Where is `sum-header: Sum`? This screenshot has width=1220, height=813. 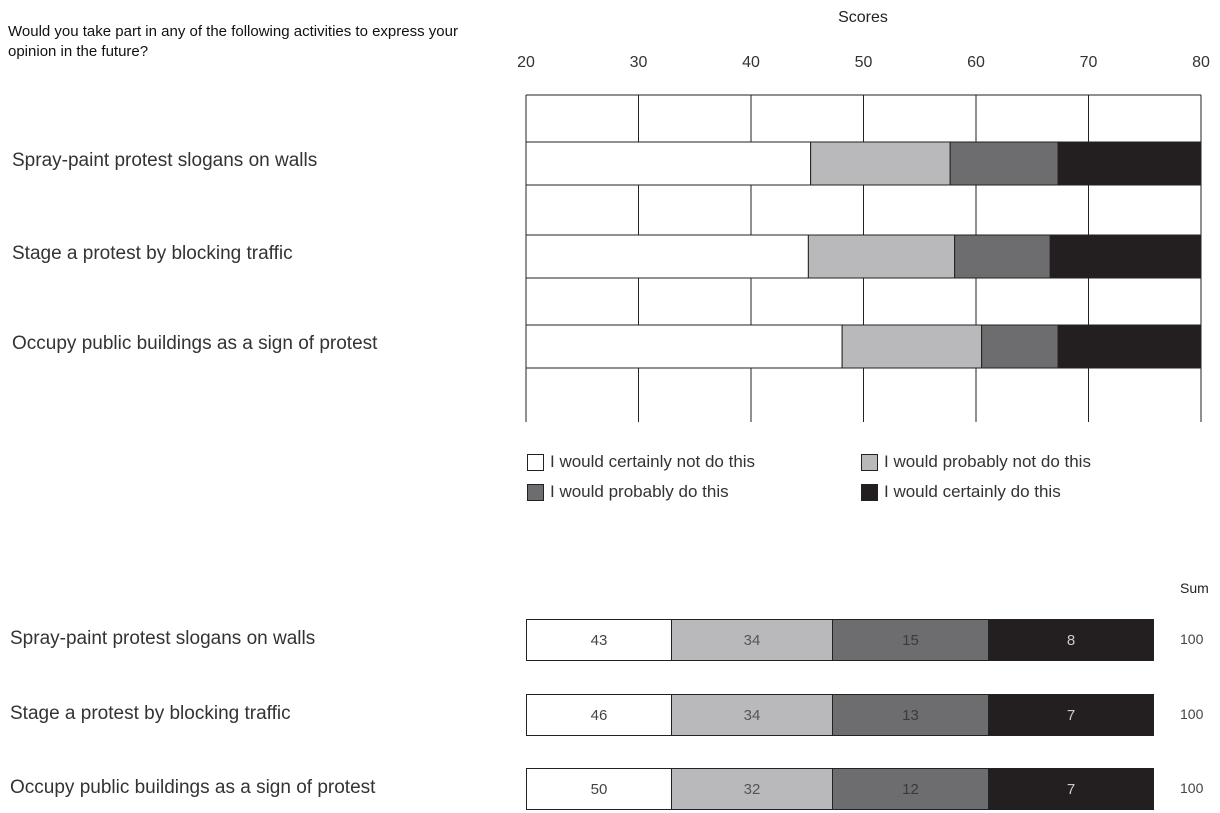 sum-header: Sum is located at coordinates (1194, 588).